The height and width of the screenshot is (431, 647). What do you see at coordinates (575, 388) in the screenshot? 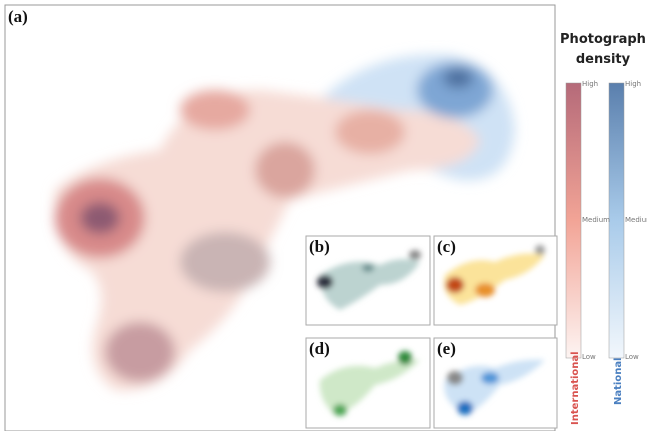
I see `scale-name: International` at bounding box center [575, 388].